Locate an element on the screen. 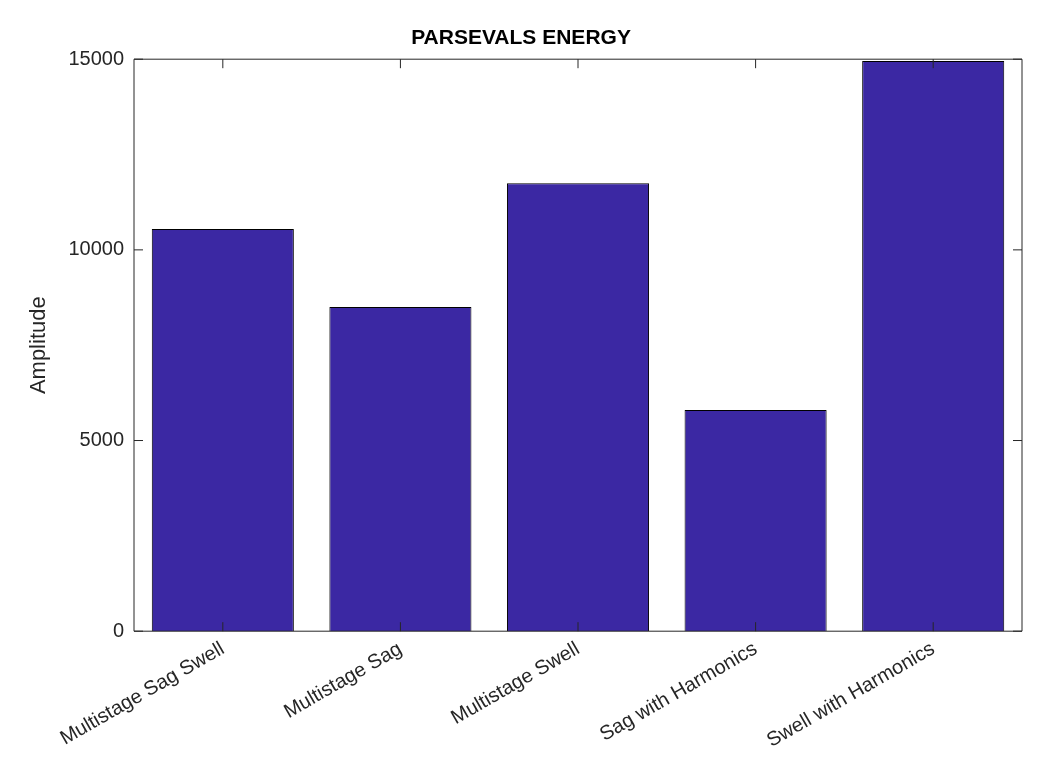  chart-title: PARSEVALS ENERGY is located at coordinates (521, 37).